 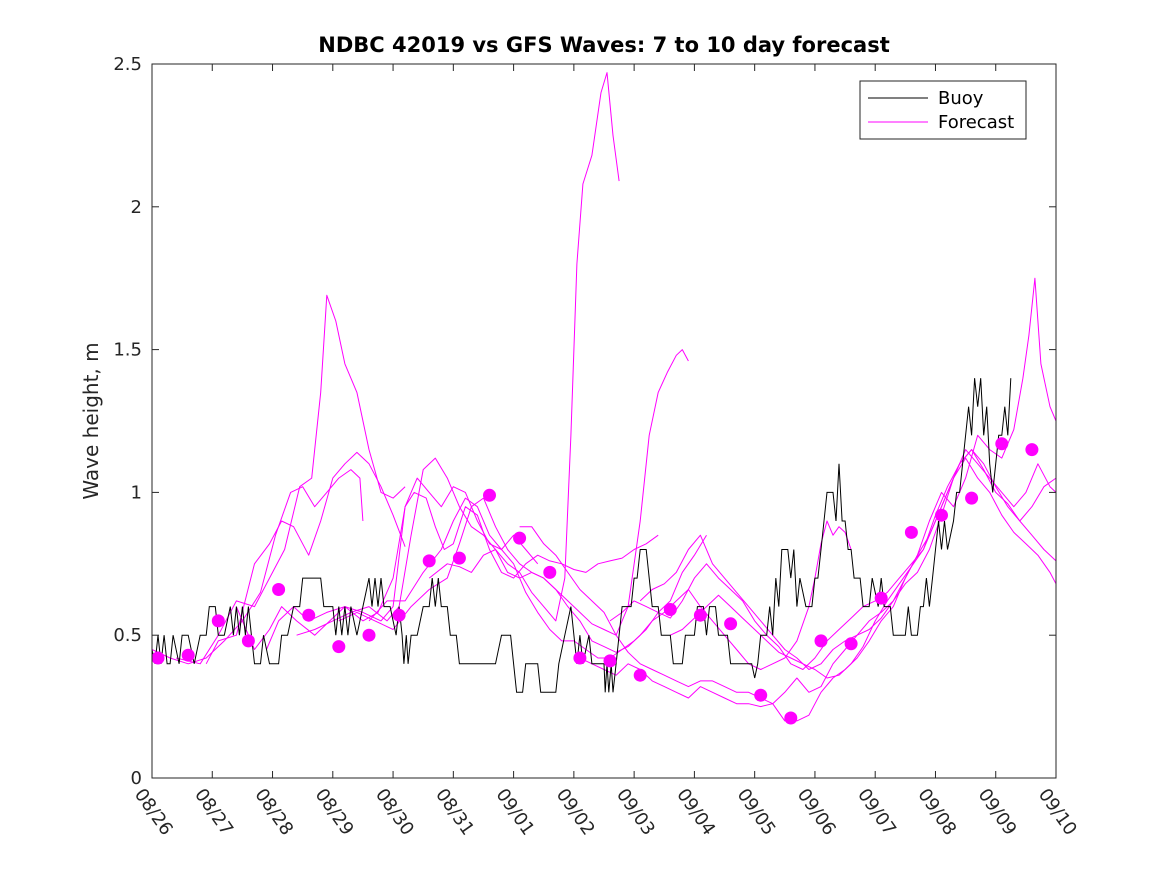 What do you see at coordinates (127, 64) in the screenshot?
I see `y-tick-label: 2.5` at bounding box center [127, 64].